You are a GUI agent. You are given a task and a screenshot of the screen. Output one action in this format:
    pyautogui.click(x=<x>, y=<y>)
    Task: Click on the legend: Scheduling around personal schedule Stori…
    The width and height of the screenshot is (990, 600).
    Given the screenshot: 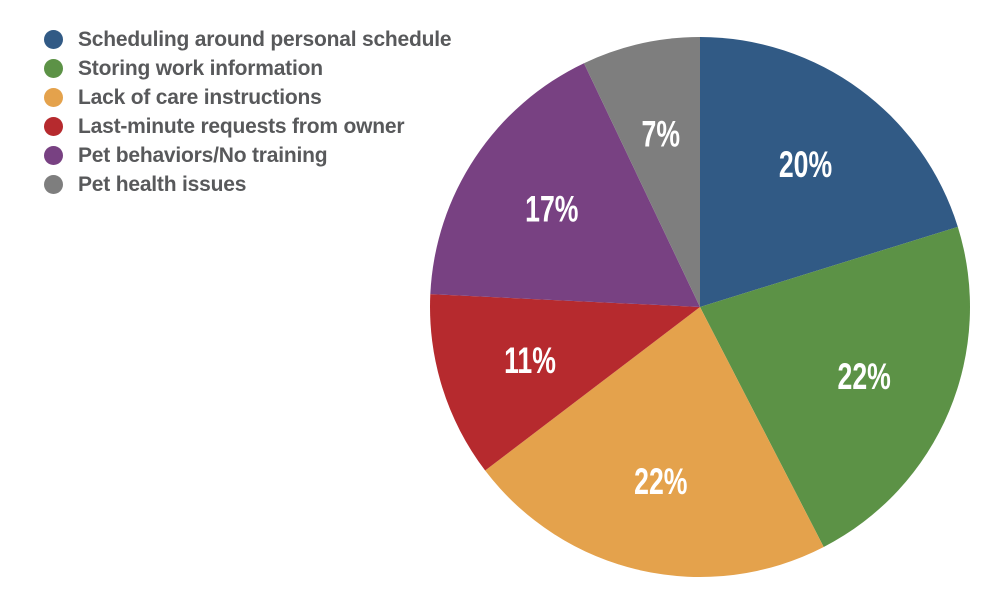 What is the action you would take?
    pyautogui.click(x=248, y=112)
    